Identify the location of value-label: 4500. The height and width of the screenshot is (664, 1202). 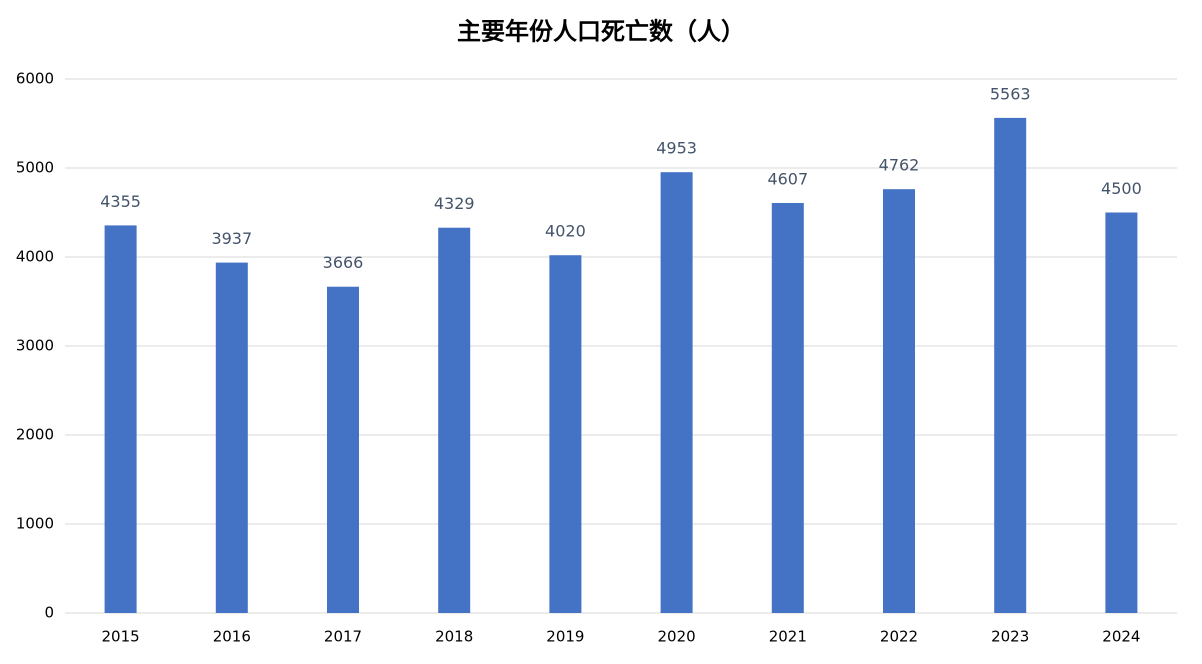
(1121, 188).